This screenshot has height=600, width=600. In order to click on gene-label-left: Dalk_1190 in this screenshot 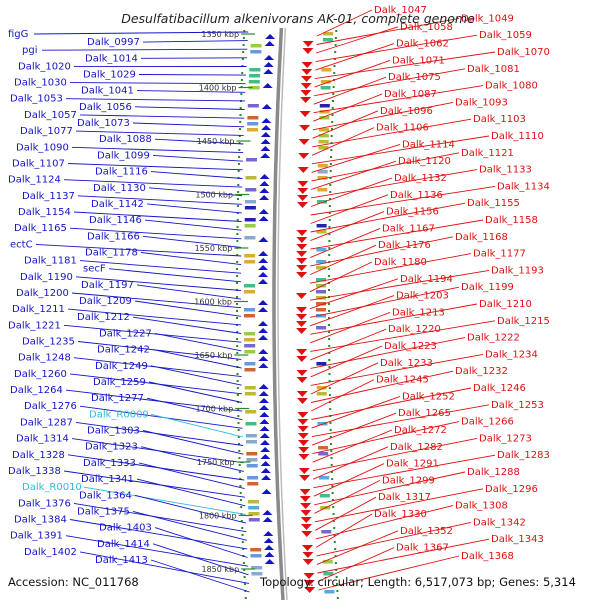, I will do `click(46, 277)`.